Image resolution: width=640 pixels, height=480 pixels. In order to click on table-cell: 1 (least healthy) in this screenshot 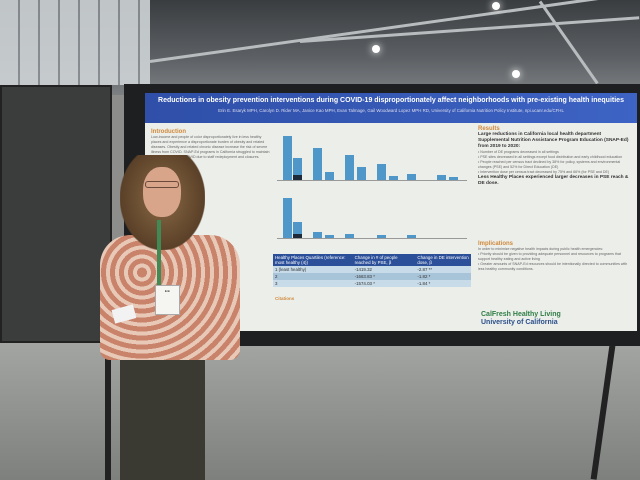, I will do `click(313, 269)`.